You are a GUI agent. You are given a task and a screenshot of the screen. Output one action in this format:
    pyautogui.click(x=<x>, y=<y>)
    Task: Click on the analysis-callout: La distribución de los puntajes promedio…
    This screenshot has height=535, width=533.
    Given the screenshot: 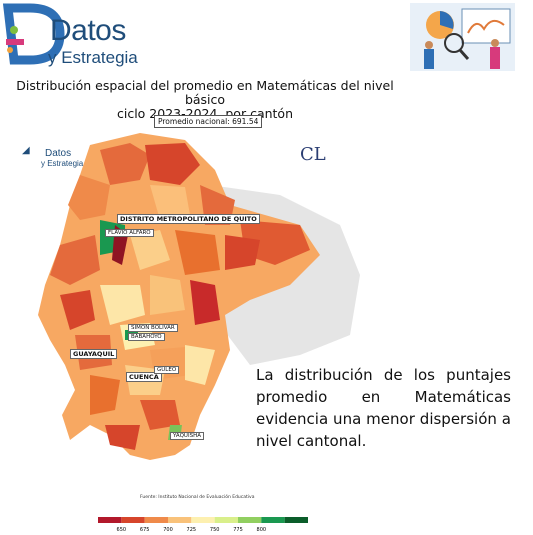 What is the action you would take?
    pyautogui.click(x=383, y=408)
    